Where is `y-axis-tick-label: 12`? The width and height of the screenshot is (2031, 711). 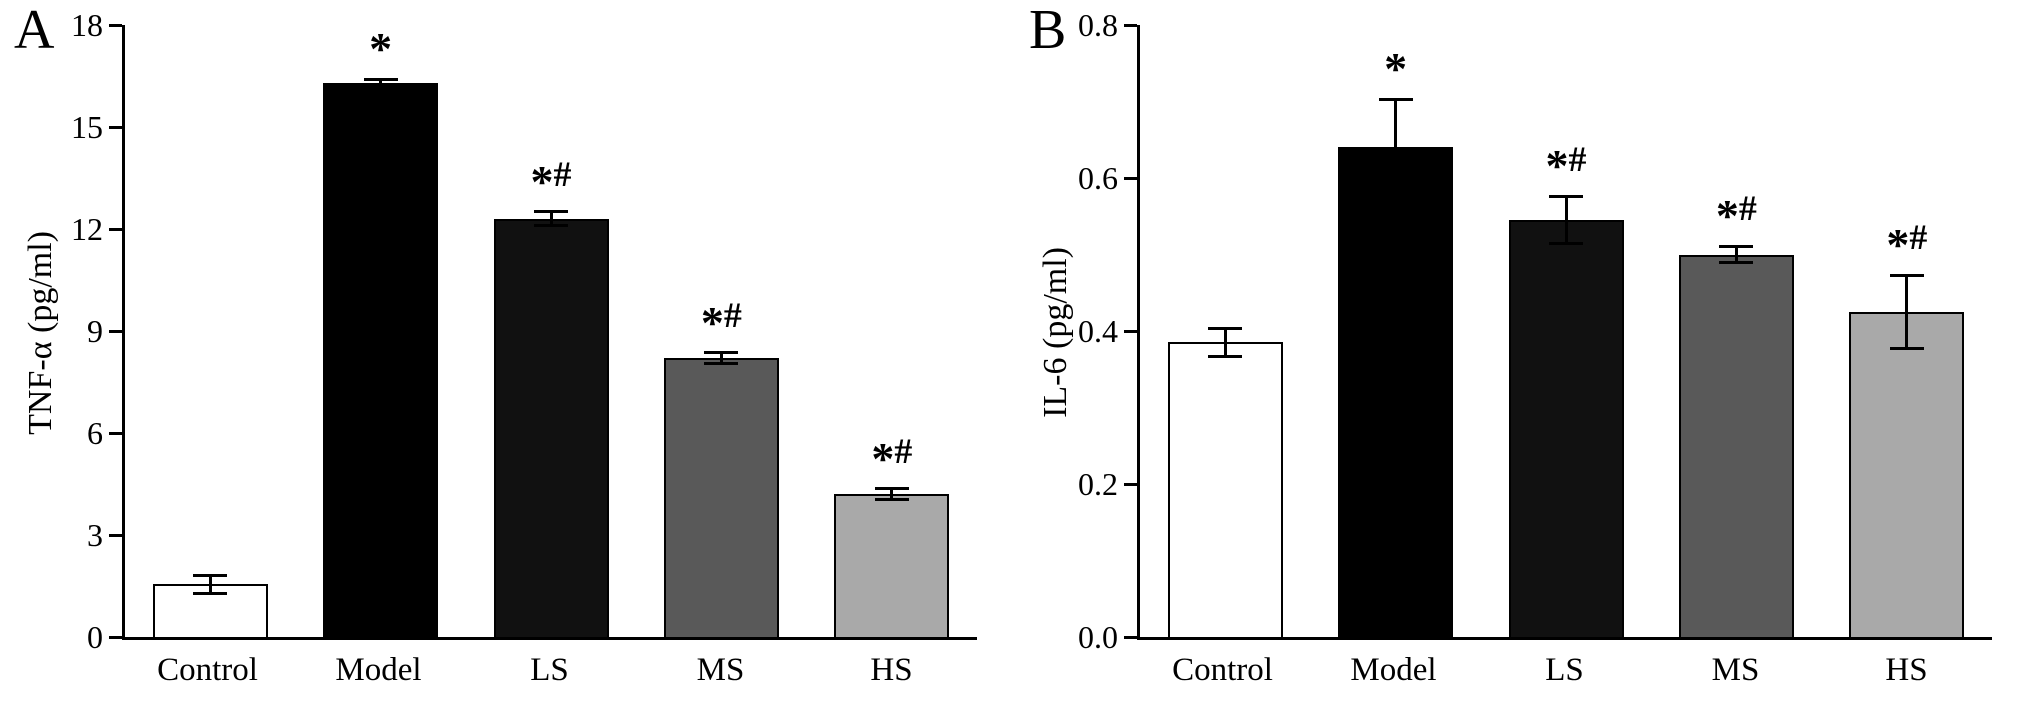 y-axis-tick-label: 12 is located at coordinates (87, 229).